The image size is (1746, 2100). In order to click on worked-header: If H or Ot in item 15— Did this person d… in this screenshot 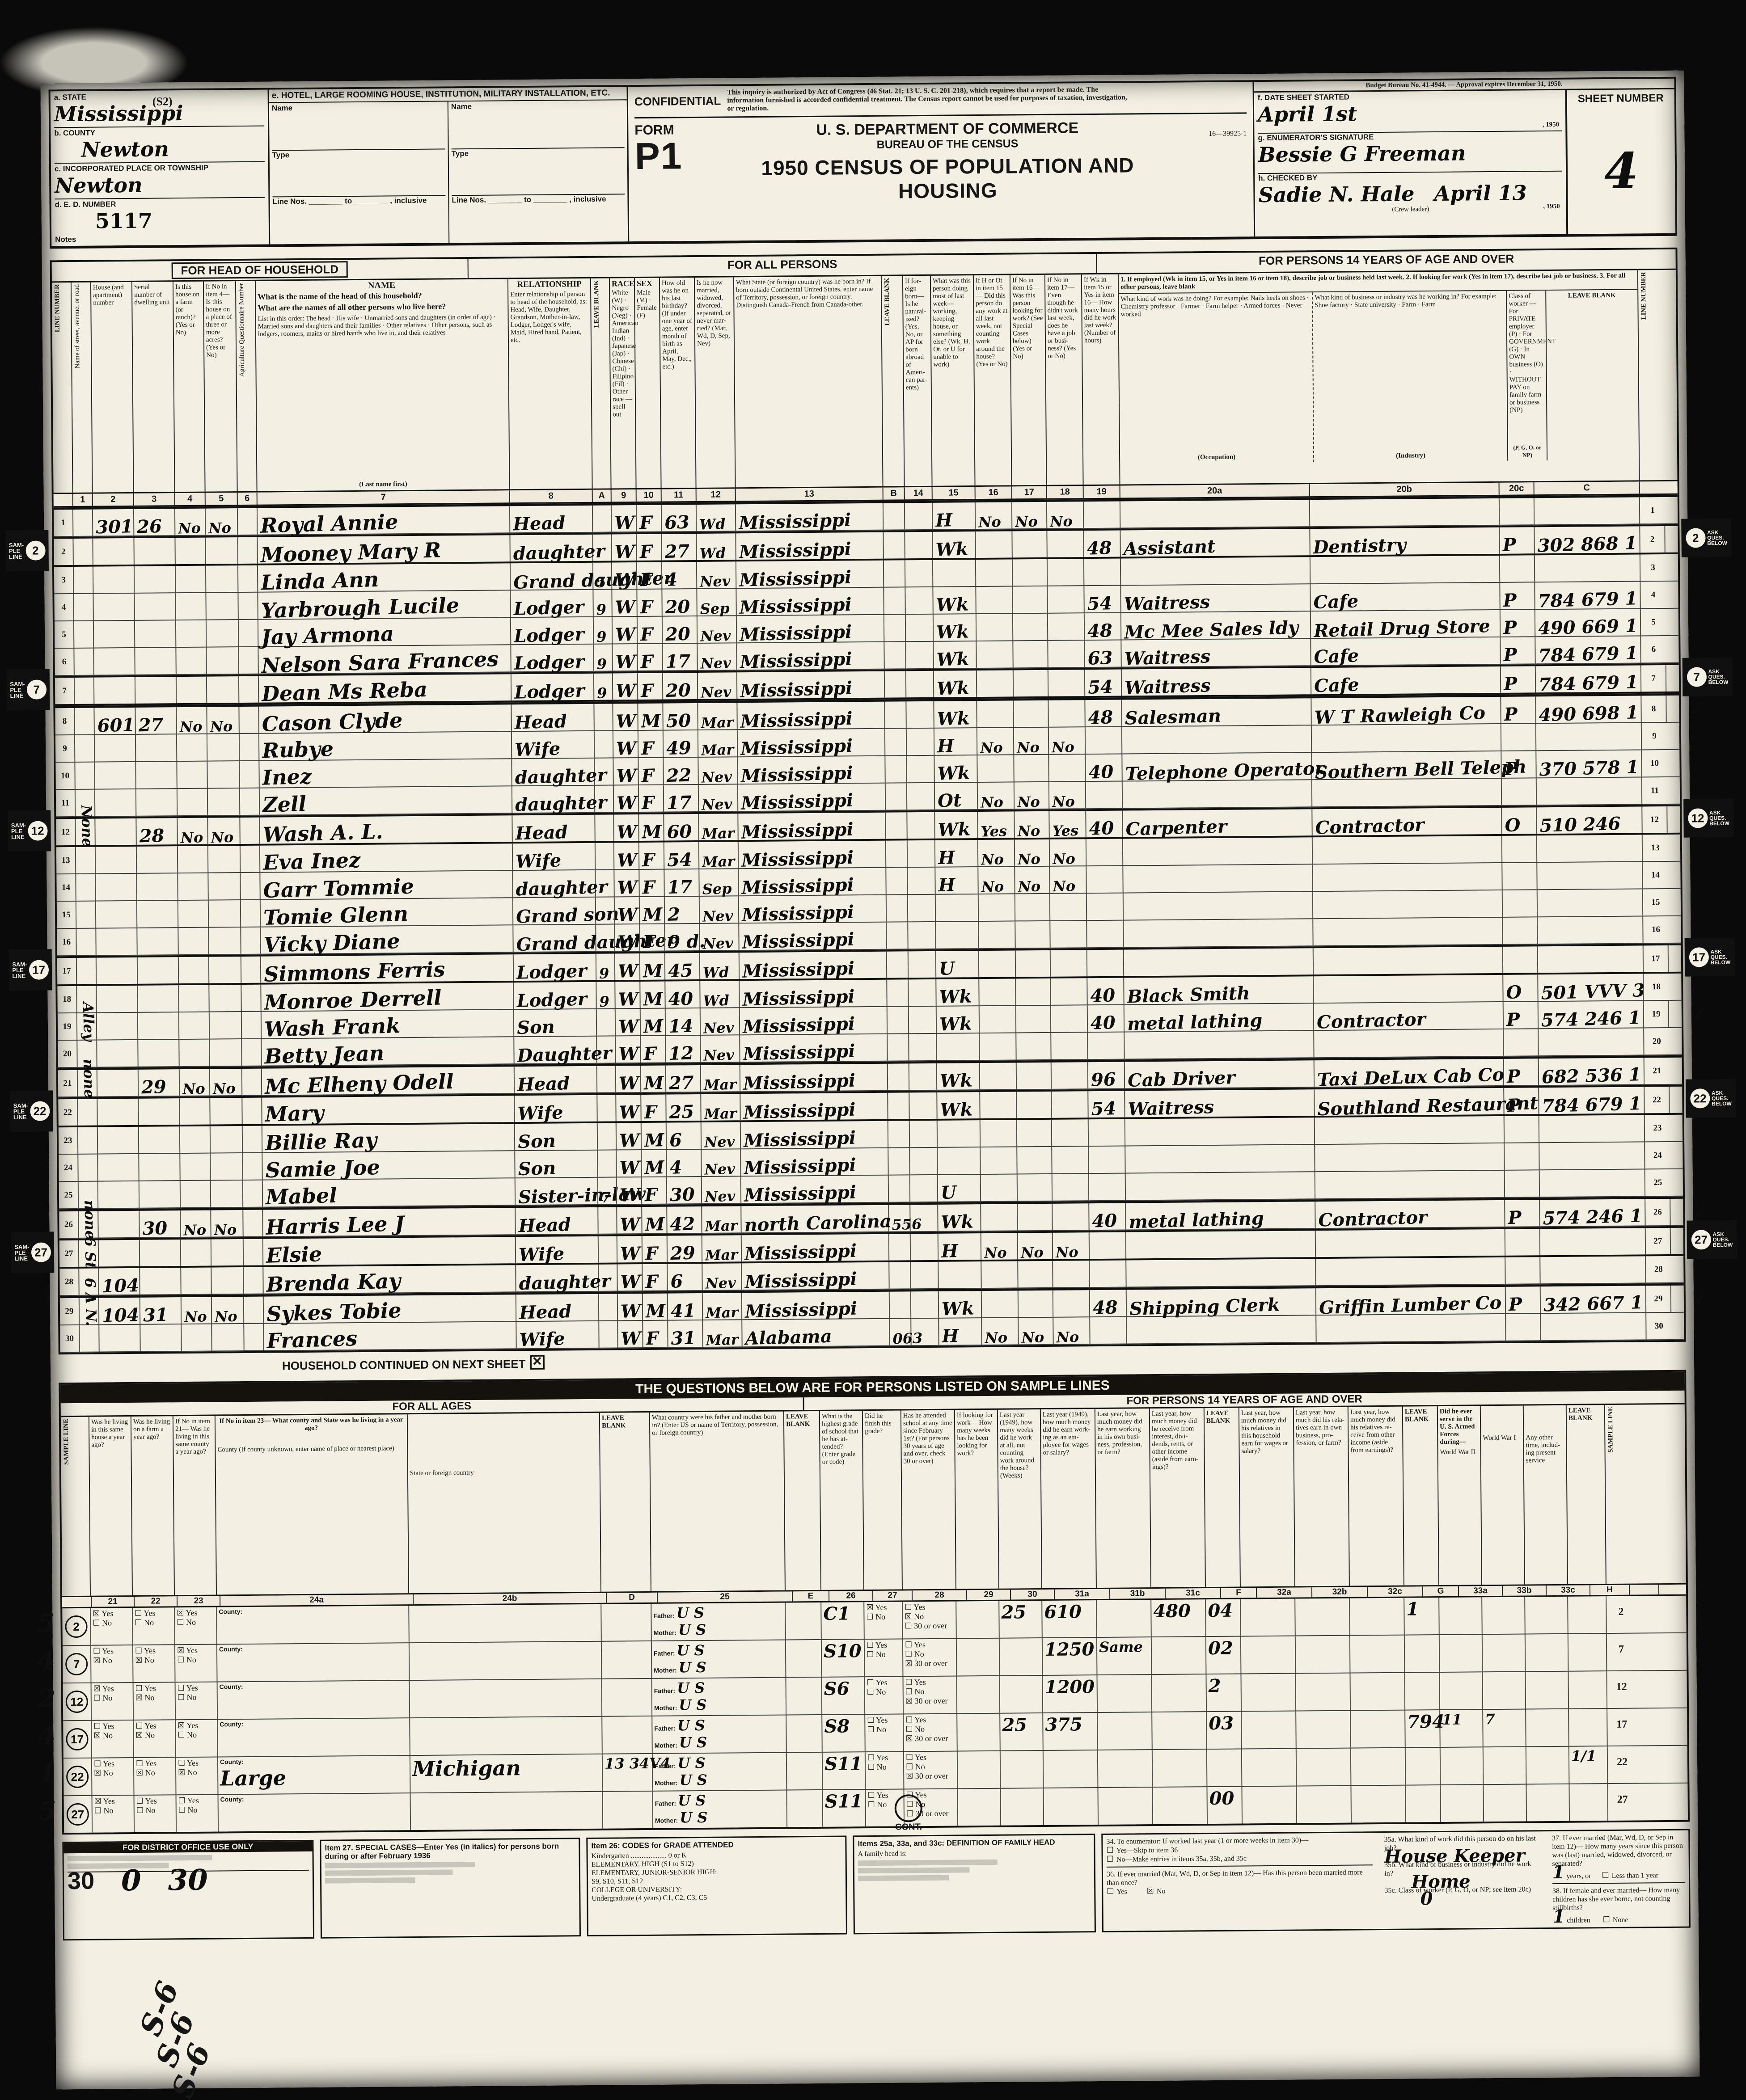, I will do `click(993, 380)`.